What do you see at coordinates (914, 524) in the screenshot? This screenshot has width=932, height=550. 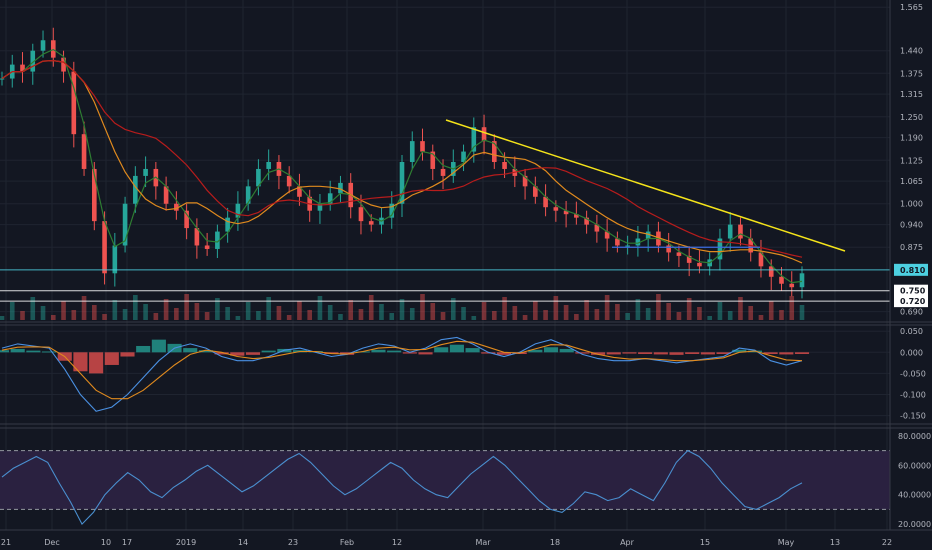 I see `rsi-tick-label: 20.0000` at bounding box center [914, 524].